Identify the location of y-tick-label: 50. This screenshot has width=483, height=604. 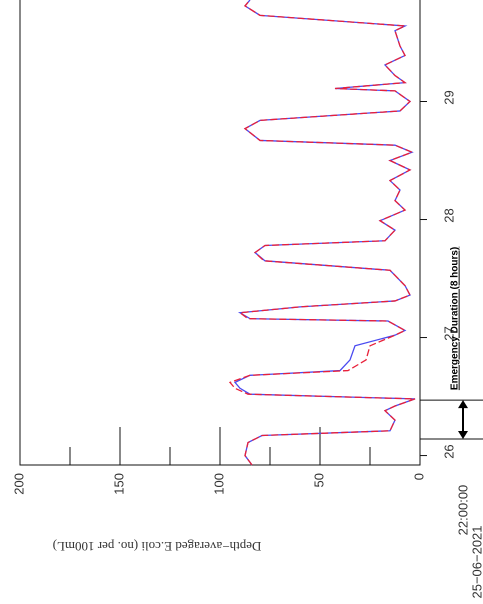
(318, 480).